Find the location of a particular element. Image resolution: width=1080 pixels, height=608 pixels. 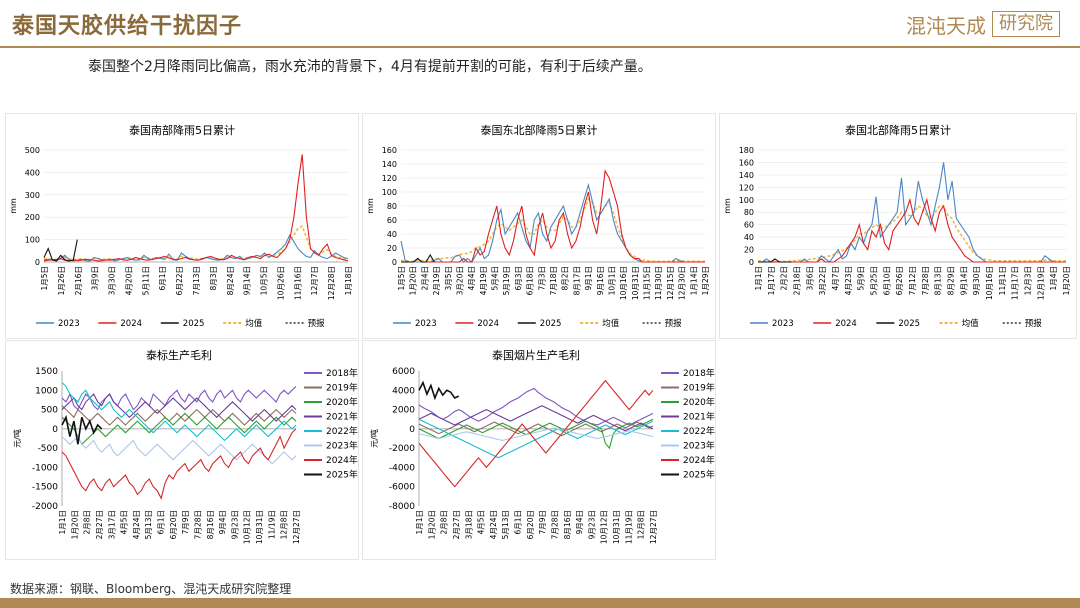

x-tick-label: 3月5日 is located at coordinates (448, 278).